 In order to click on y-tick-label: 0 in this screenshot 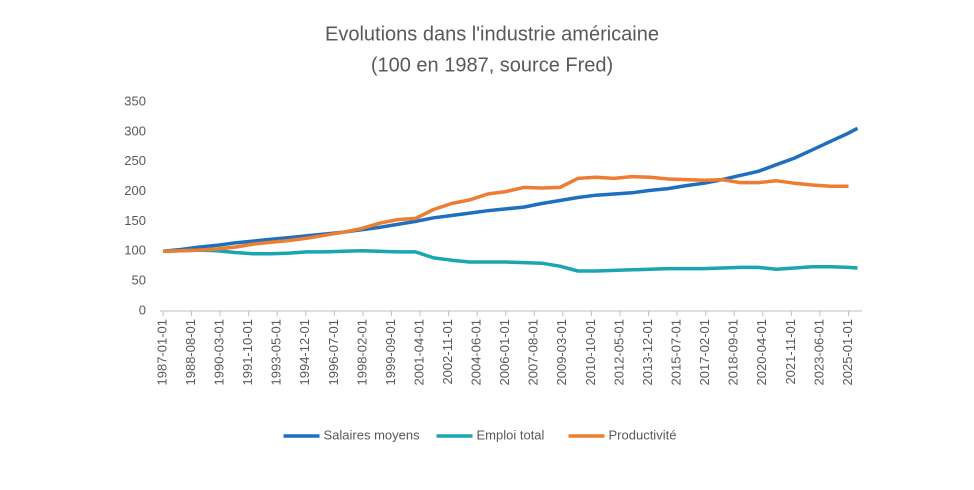, I will do `click(142, 309)`.